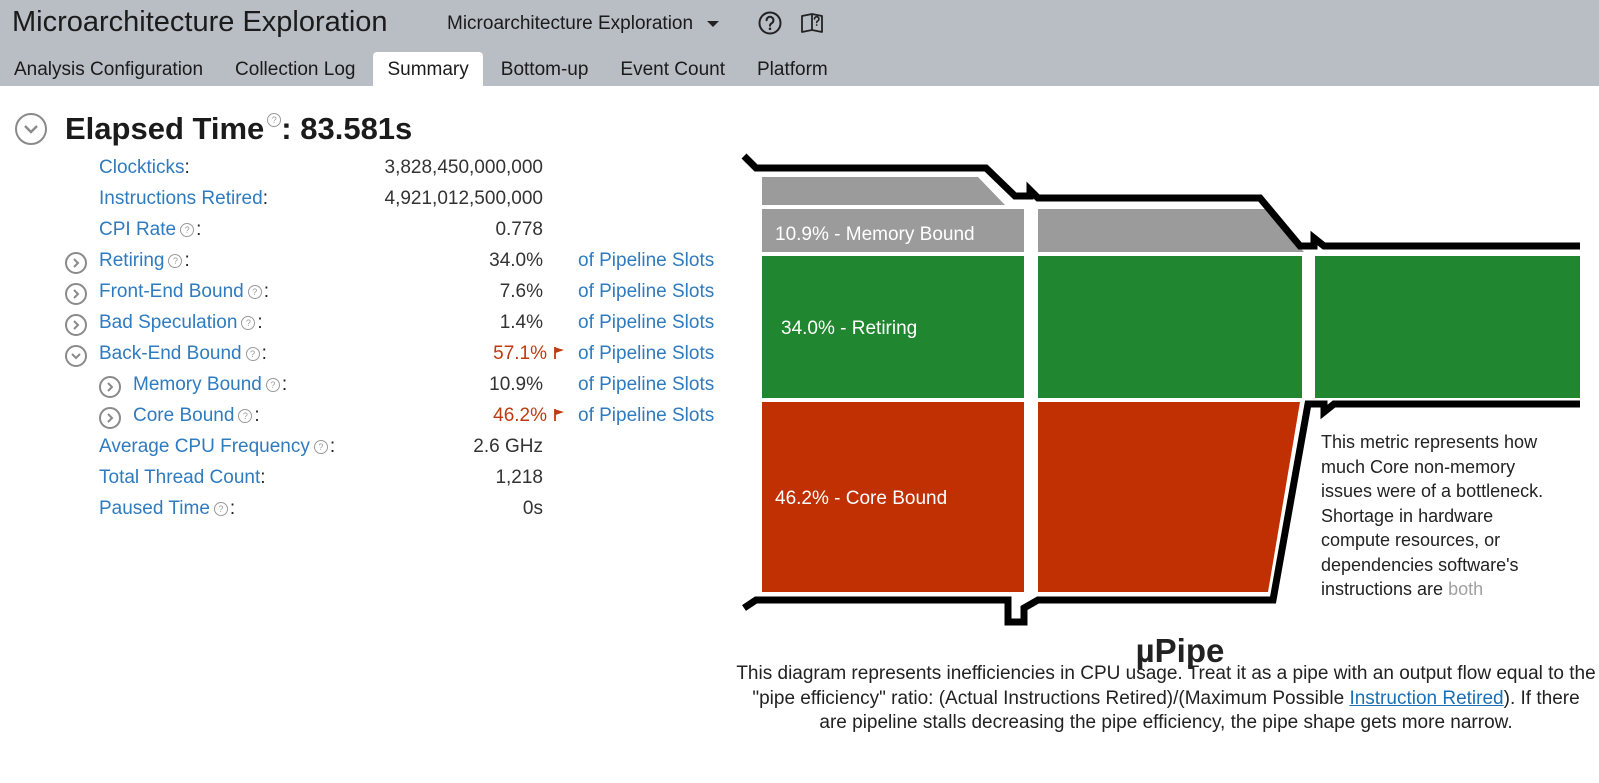 The image size is (1599, 783). What do you see at coordinates (144, 167) in the screenshot?
I see `metric-label-clockticks: Clockticks:` at bounding box center [144, 167].